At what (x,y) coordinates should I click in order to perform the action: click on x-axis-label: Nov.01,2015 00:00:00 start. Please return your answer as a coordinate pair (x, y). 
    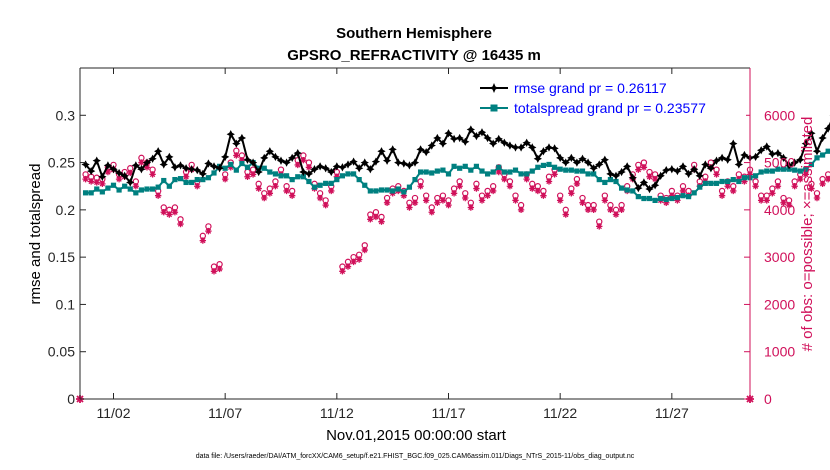
    Looking at the image, I should click on (416, 435).